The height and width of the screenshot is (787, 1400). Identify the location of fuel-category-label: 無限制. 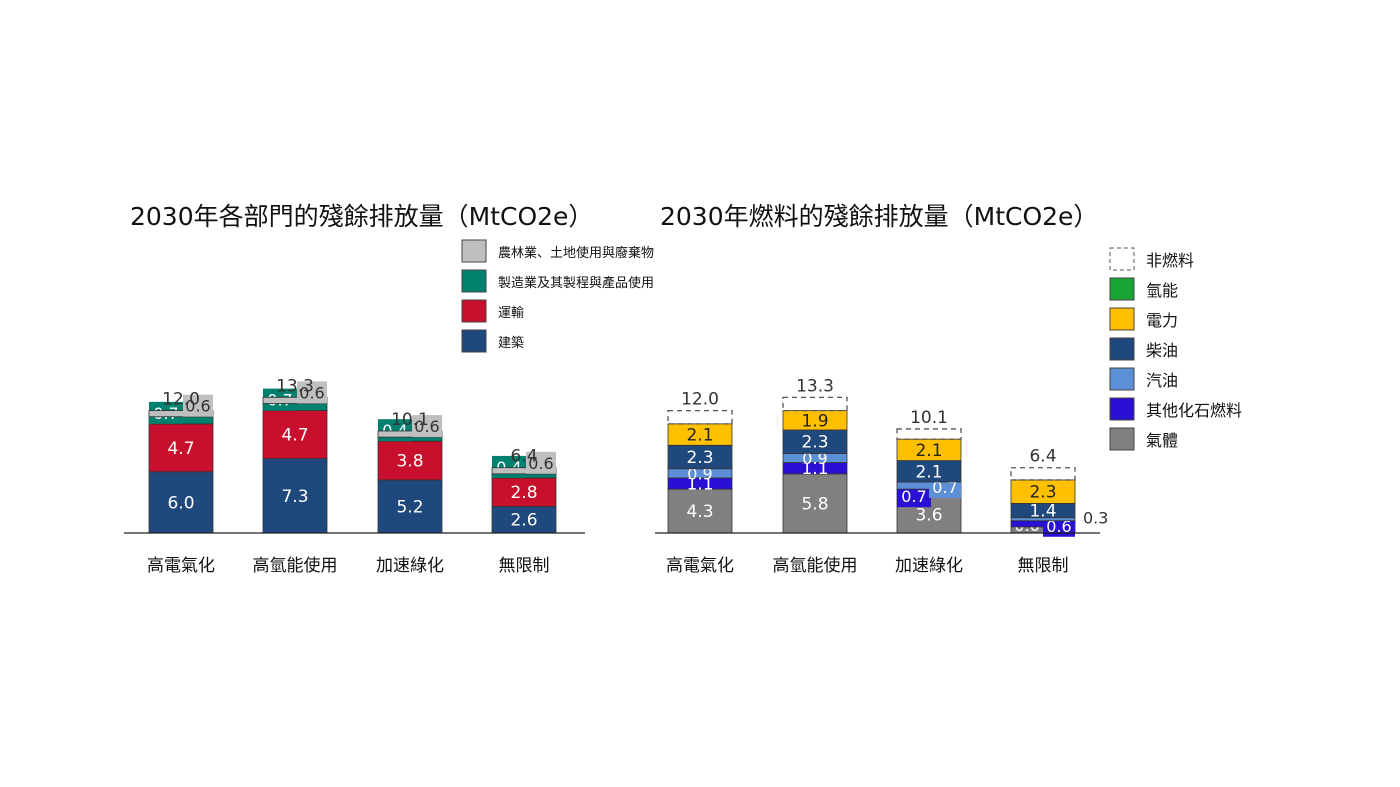
(1043, 566).